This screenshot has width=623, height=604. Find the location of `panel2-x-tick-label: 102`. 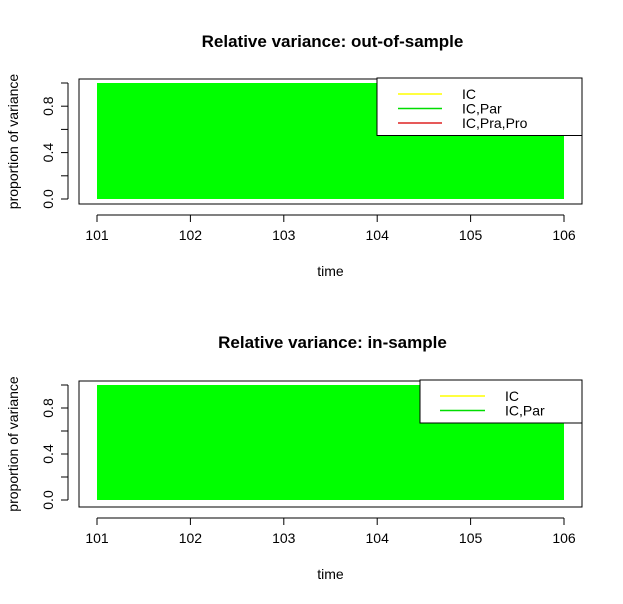

panel2-x-tick-label: 102 is located at coordinates (191, 538).